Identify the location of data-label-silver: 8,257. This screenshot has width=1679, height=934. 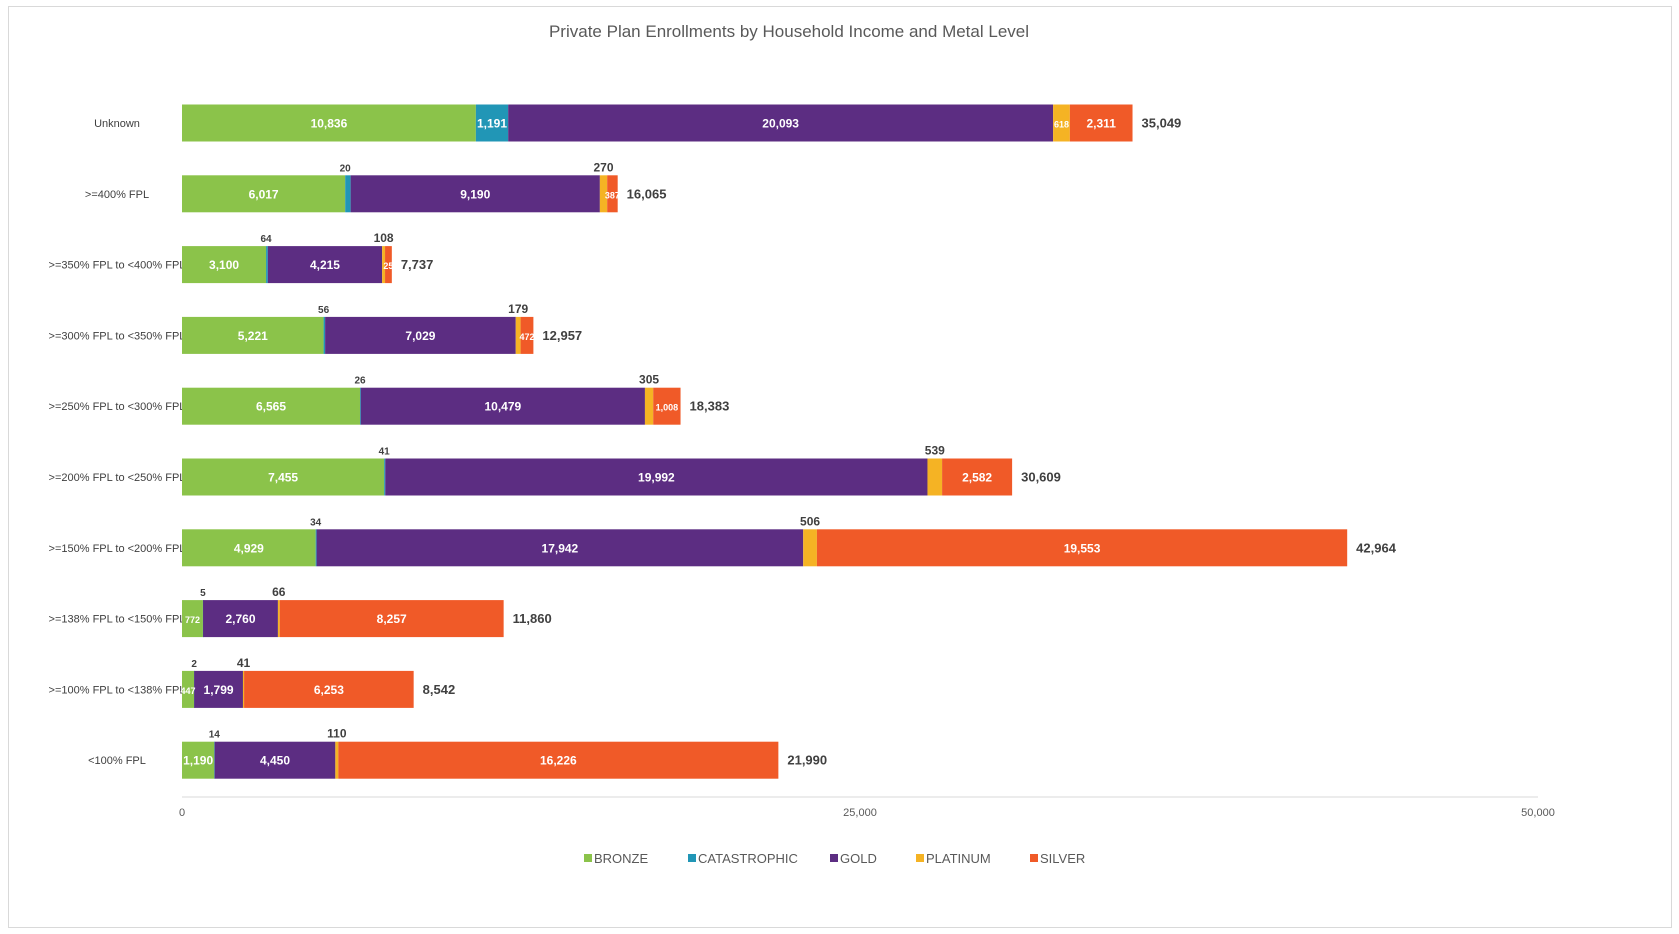
(392, 619).